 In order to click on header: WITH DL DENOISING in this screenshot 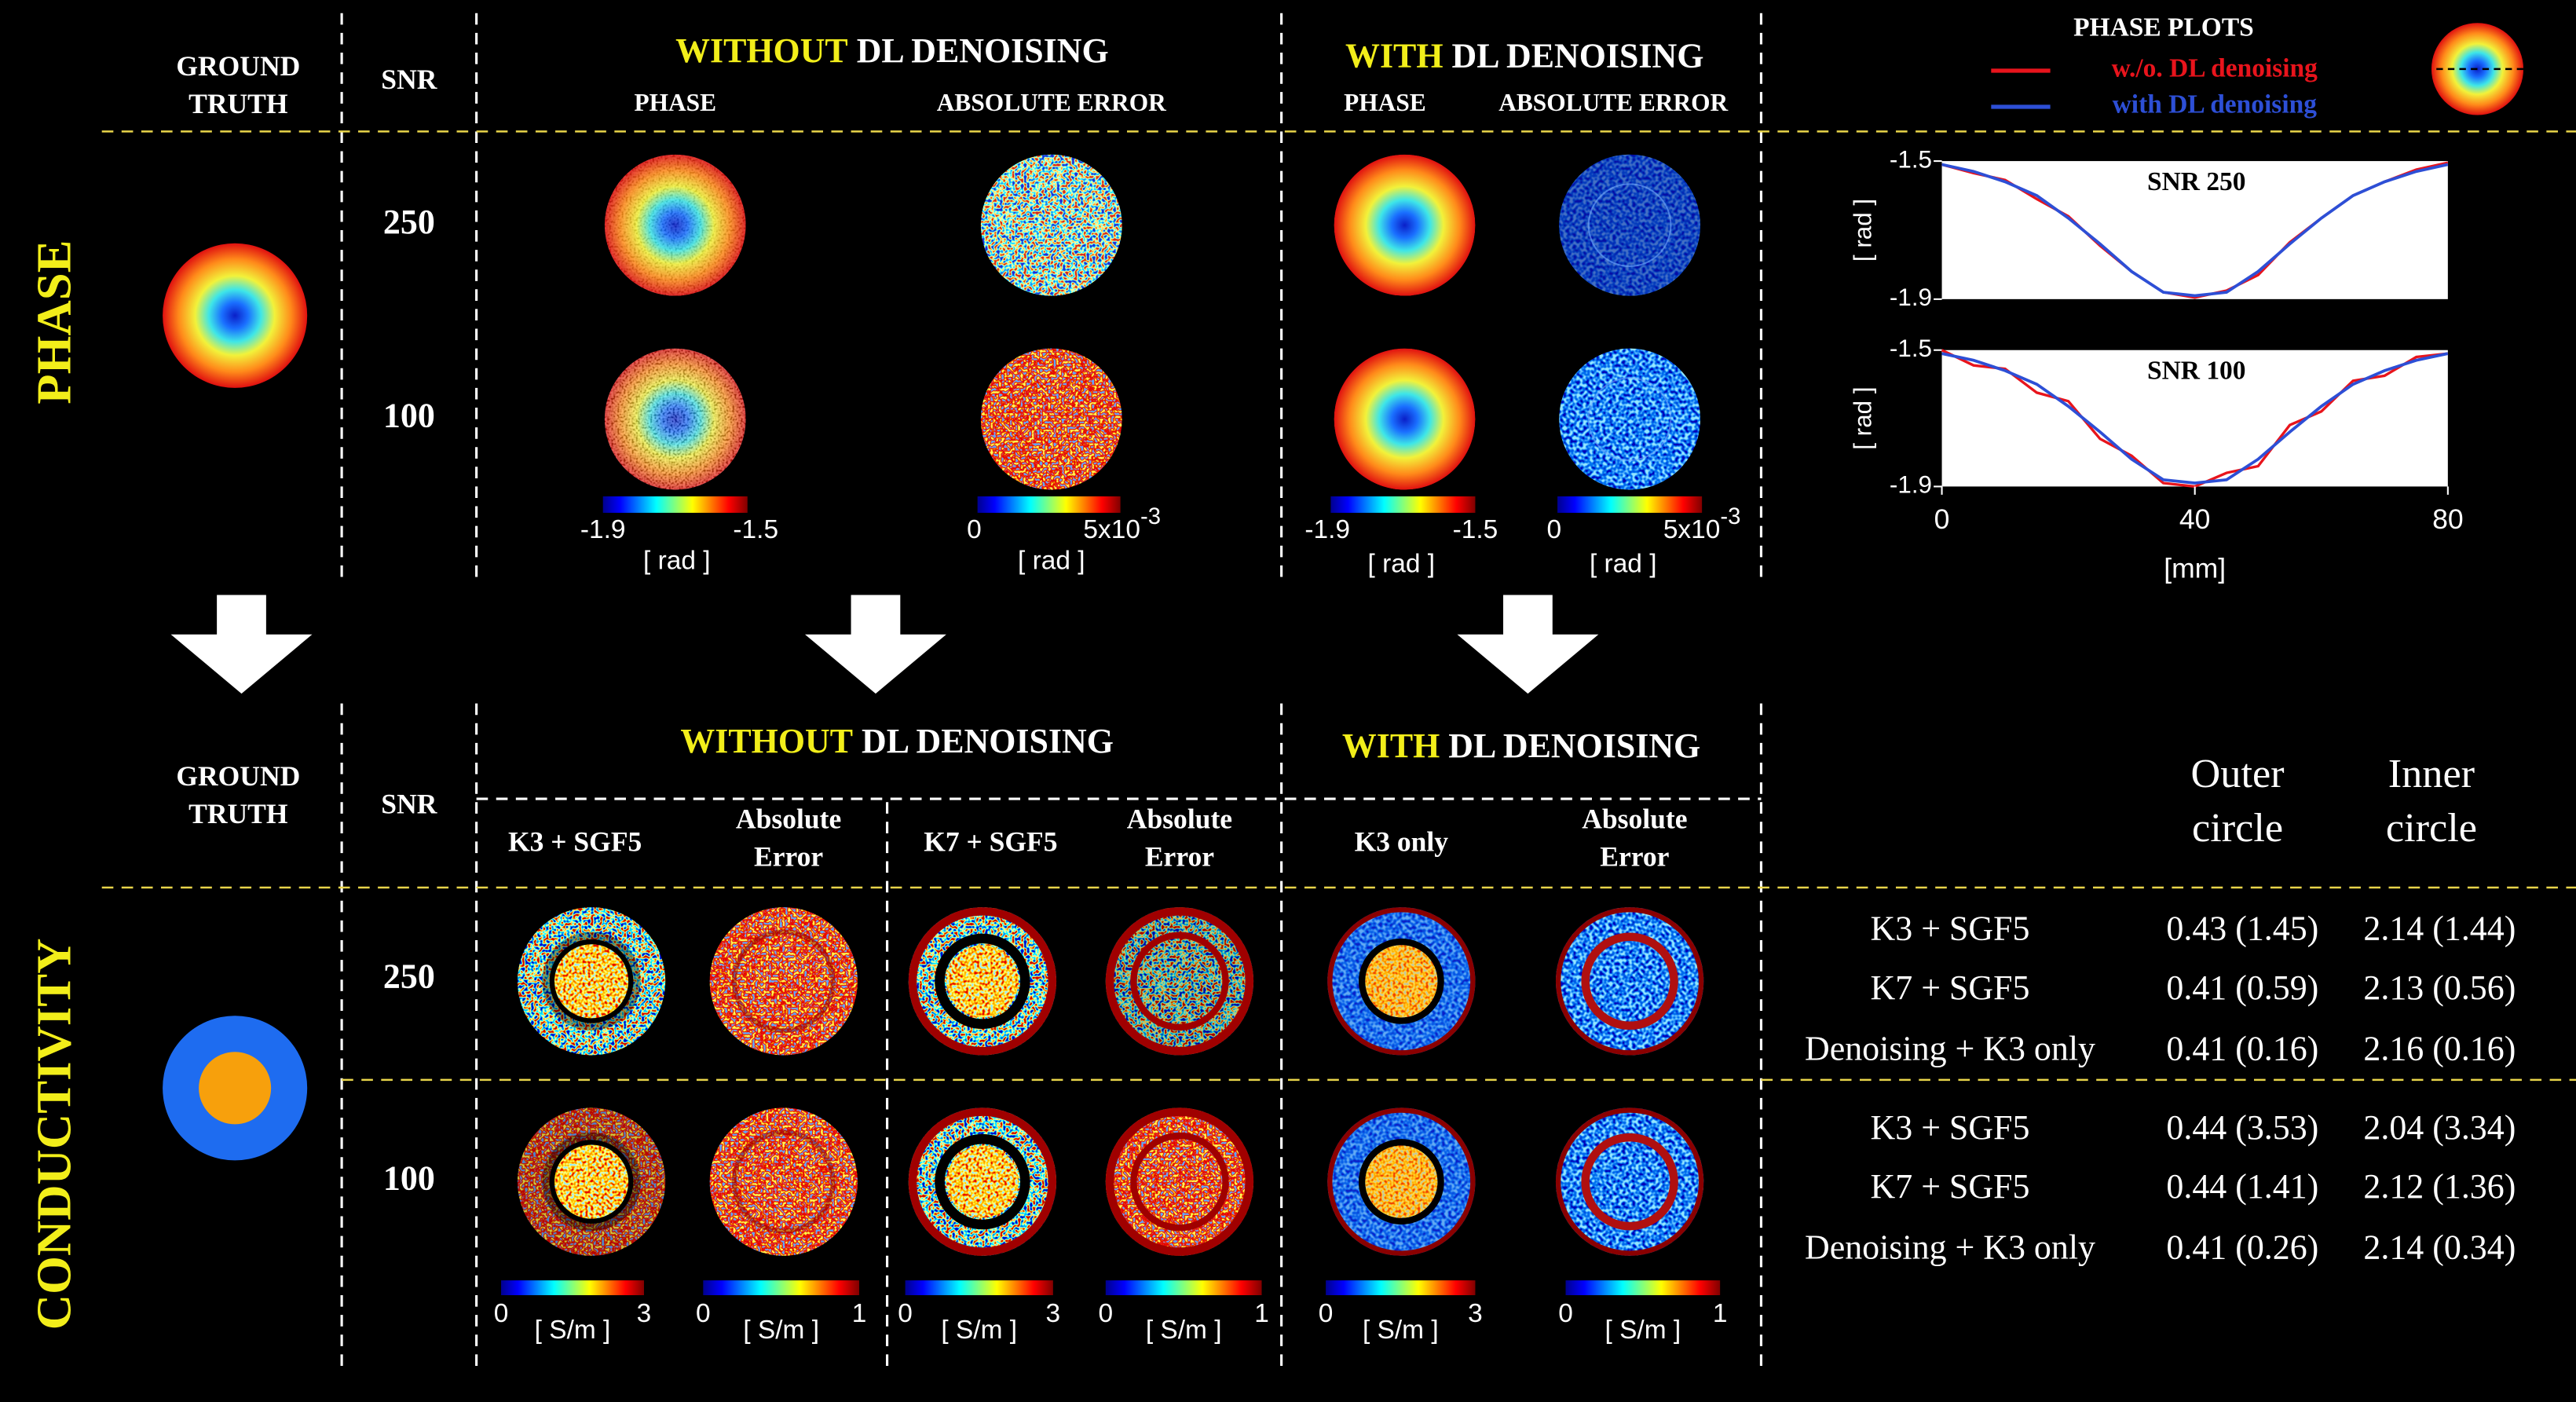, I will do `click(1521, 746)`.